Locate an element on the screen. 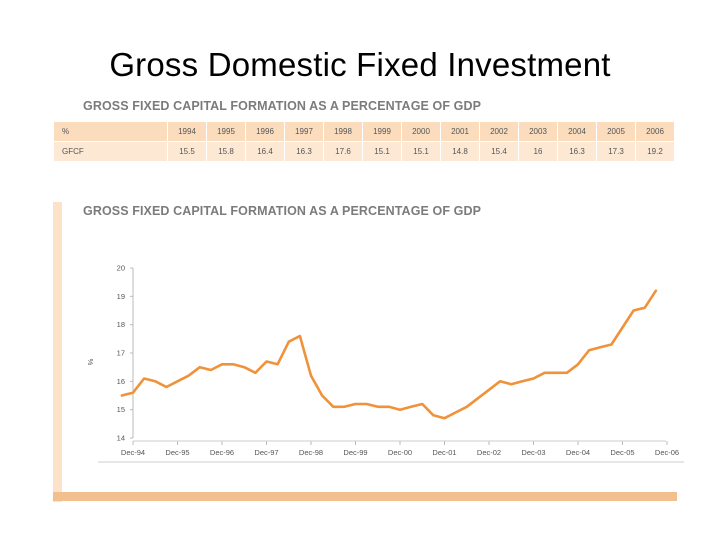  year-cell: 1998 is located at coordinates (343, 132).